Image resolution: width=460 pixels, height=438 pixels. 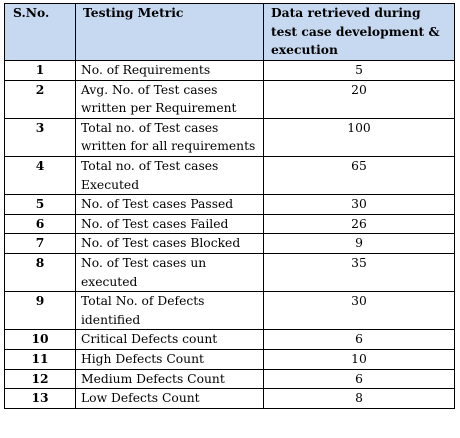 What do you see at coordinates (40, 339) in the screenshot?
I see `row-sno: 10` at bounding box center [40, 339].